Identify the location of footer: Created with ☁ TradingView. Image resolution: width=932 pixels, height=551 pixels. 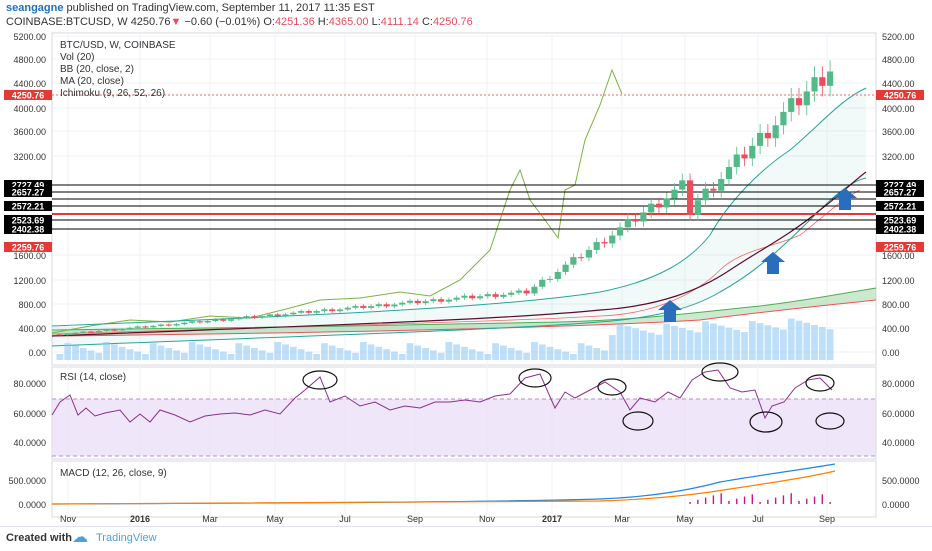
(466, 538).